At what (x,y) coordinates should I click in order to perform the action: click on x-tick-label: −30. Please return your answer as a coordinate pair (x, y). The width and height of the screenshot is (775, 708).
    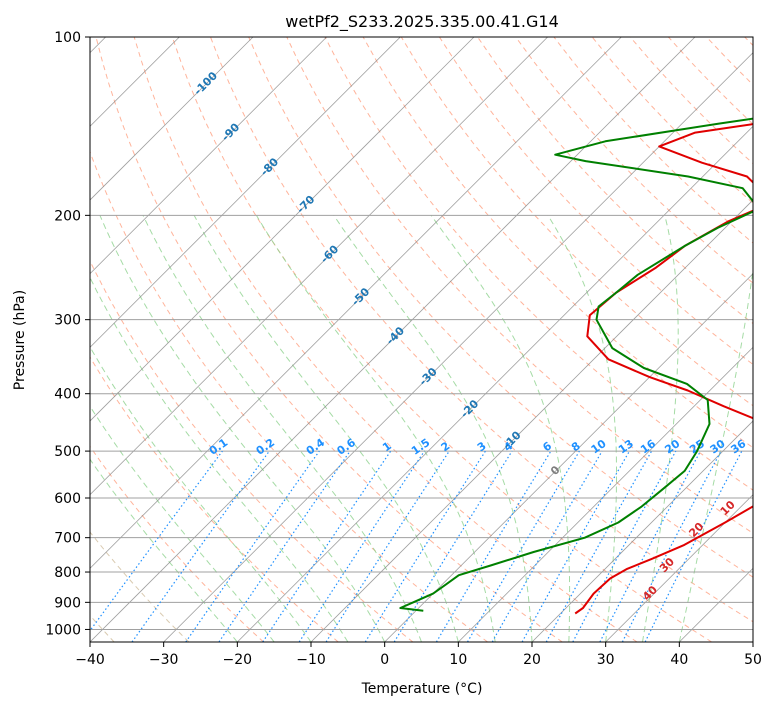
    Looking at the image, I should click on (164, 660).